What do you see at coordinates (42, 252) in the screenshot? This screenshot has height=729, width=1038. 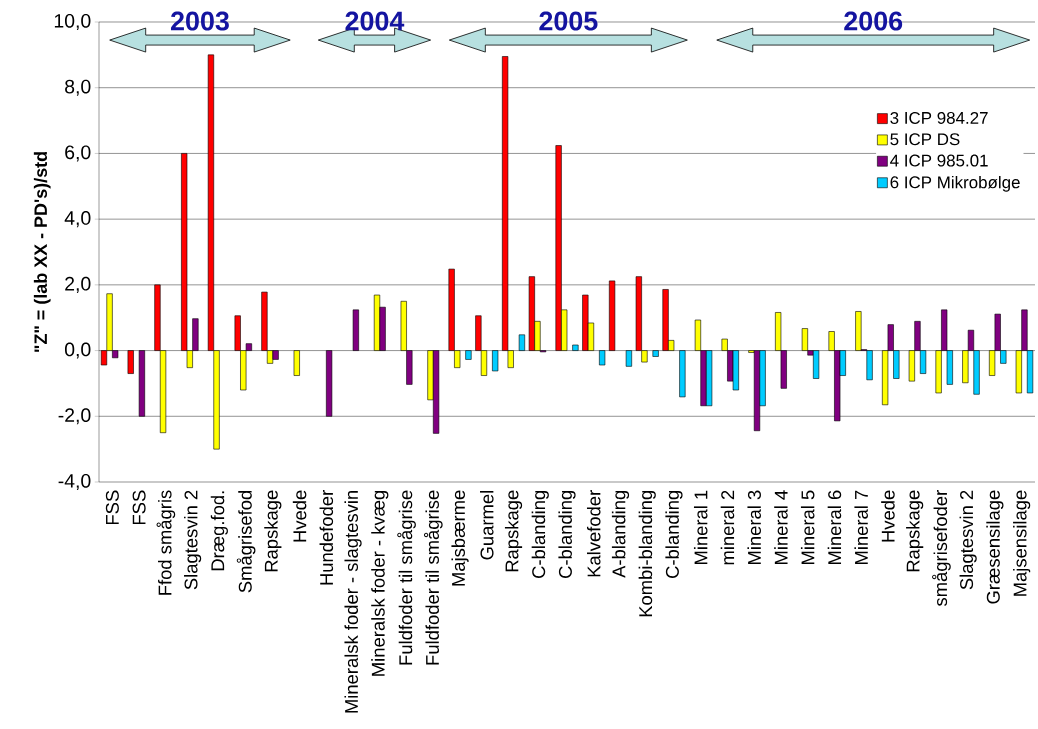 I see `y-axis-title: "Z" = (lab XX - PD's)/std` at bounding box center [42, 252].